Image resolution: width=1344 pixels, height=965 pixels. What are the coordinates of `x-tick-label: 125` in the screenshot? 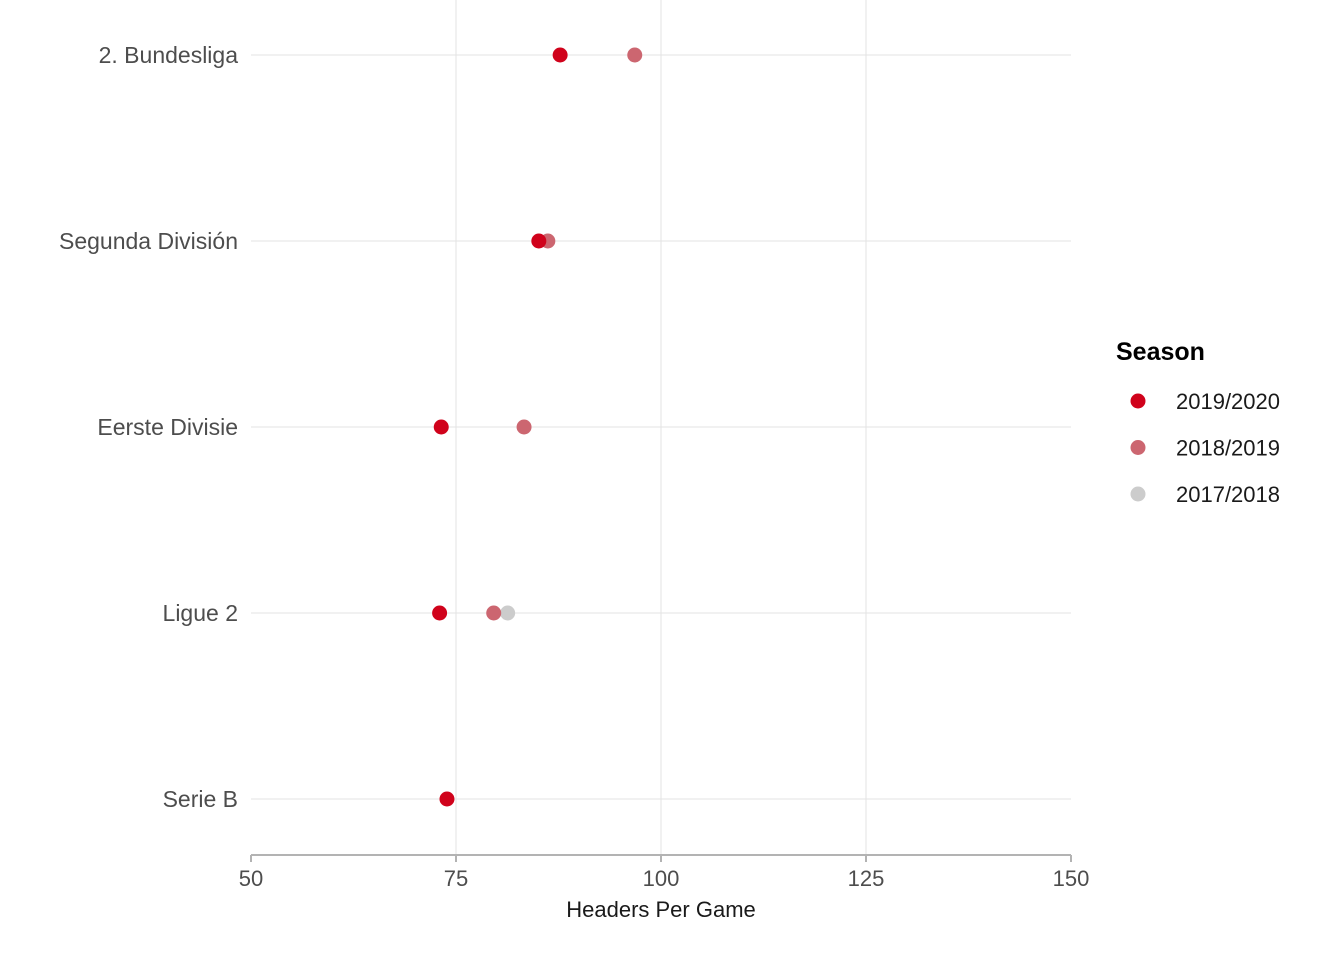 It's located at (866, 878).